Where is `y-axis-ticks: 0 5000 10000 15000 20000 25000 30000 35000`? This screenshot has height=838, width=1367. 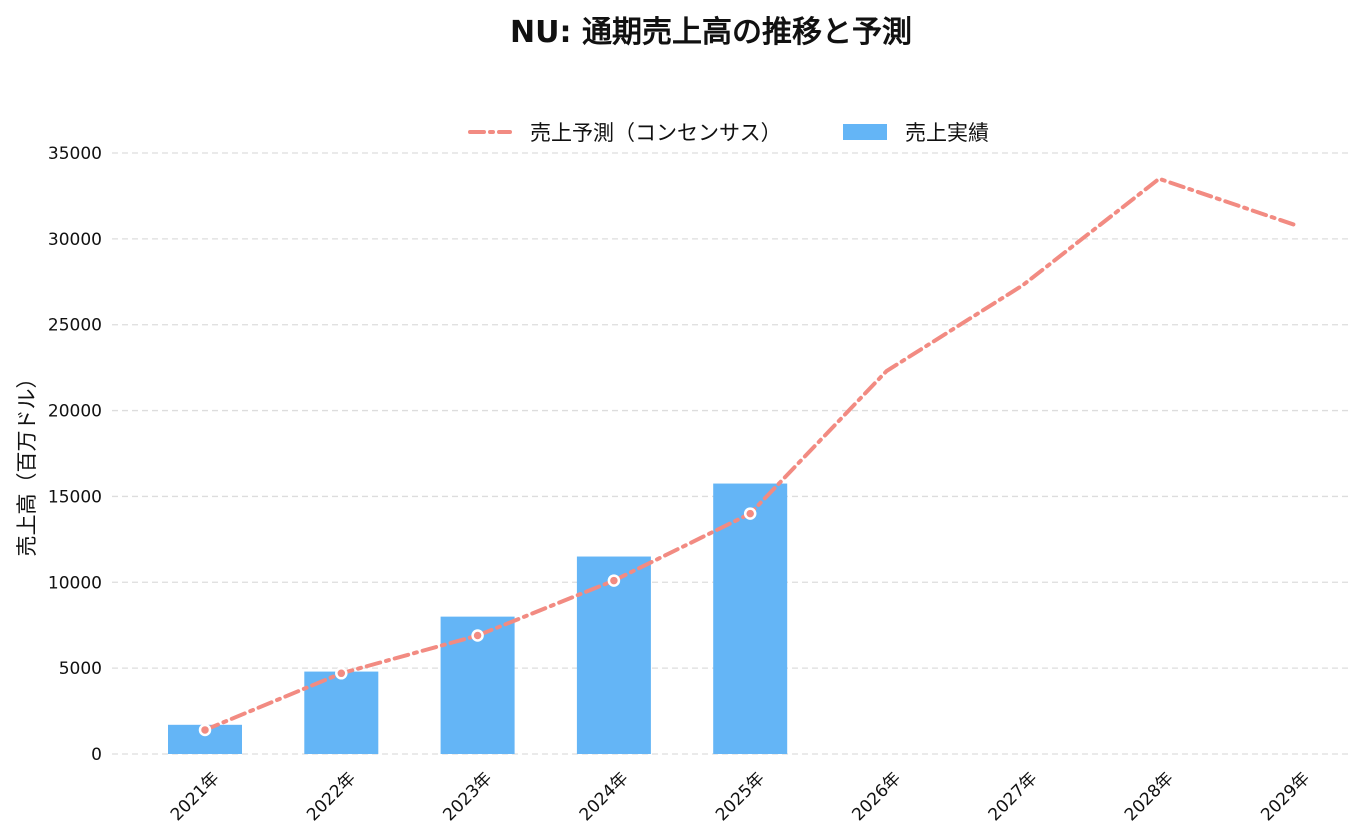
y-axis-ticks: 0 5000 10000 15000 20000 25000 30000 35000 is located at coordinates (75, 454).